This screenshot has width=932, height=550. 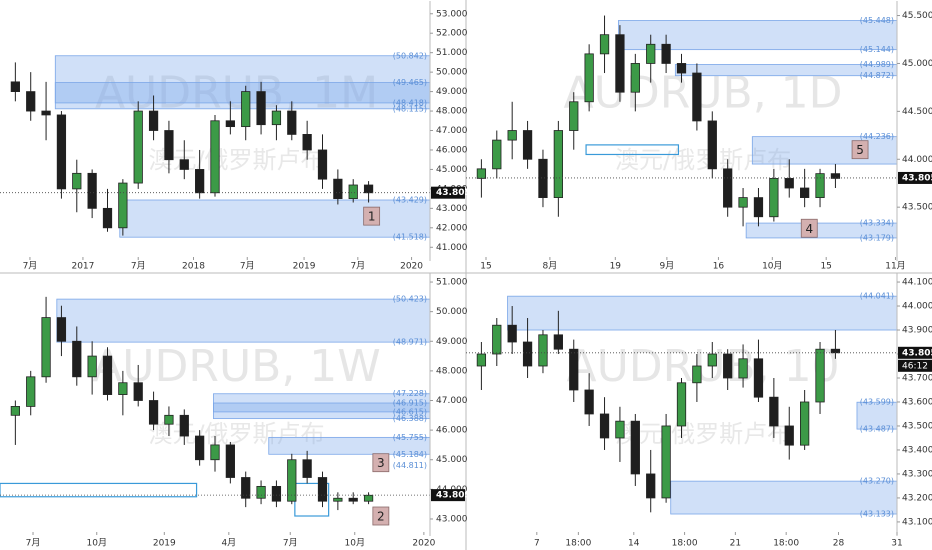 What do you see at coordinates (667, 266) in the screenshot?
I see `x-tick-label: 9月` at bounding box center [667, 266].